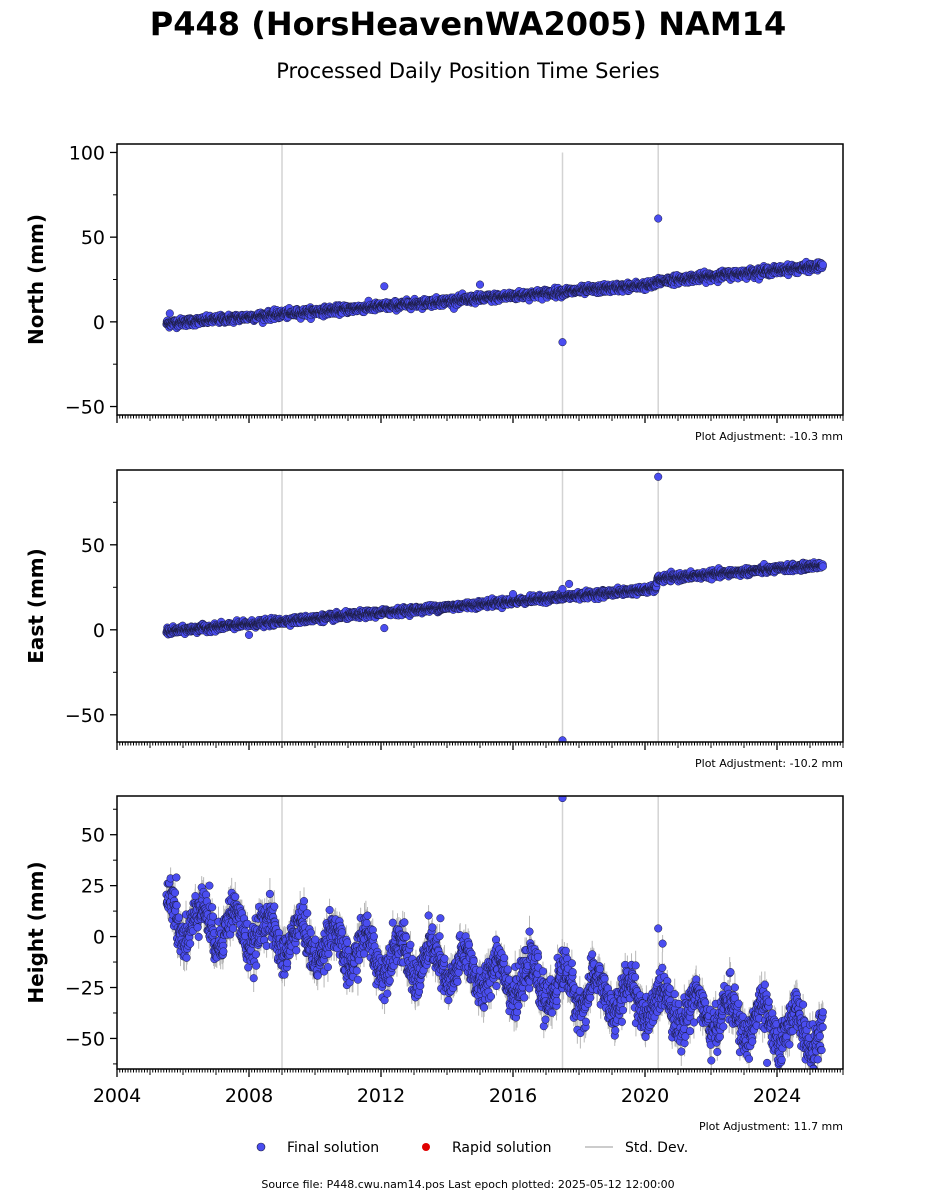 This screenshot has width=937, height=1200. Describe the element at coordinates (36, 279) in the screenshot. I see `y-axis-label: North (mm)` at that location.